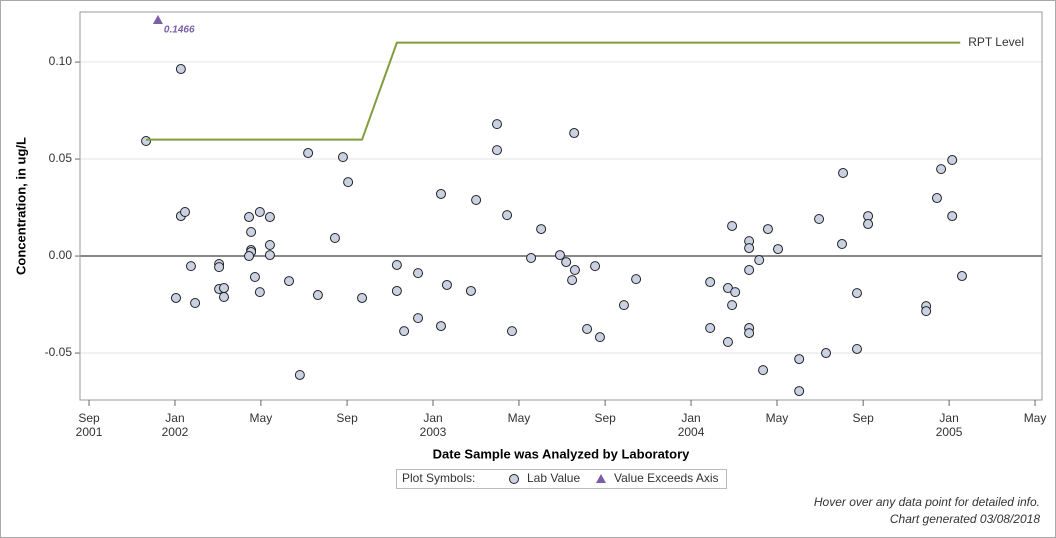 This screenshot has height=538, width=1056. I want to click on legend-box, so click(561, 479).